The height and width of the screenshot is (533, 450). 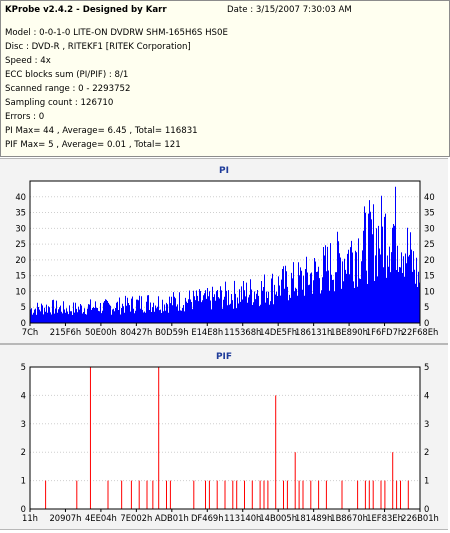 I want to click on pi-xtick-label: 50E00h, so click(x=101, y=332).